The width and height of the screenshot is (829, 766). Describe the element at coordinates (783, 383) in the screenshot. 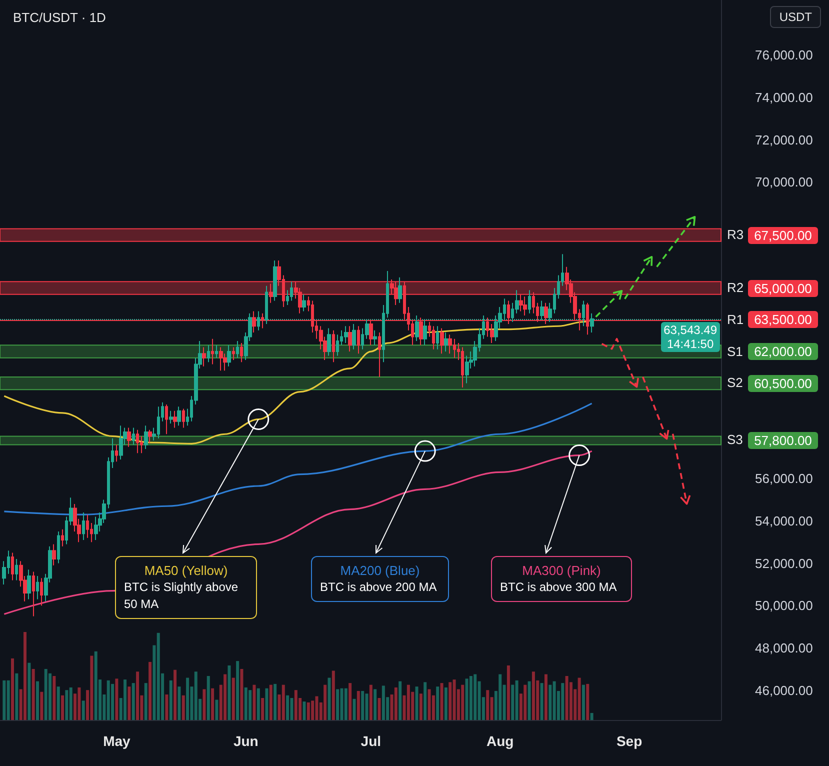

I see `y-tick-label: 60,500.00` at that location.